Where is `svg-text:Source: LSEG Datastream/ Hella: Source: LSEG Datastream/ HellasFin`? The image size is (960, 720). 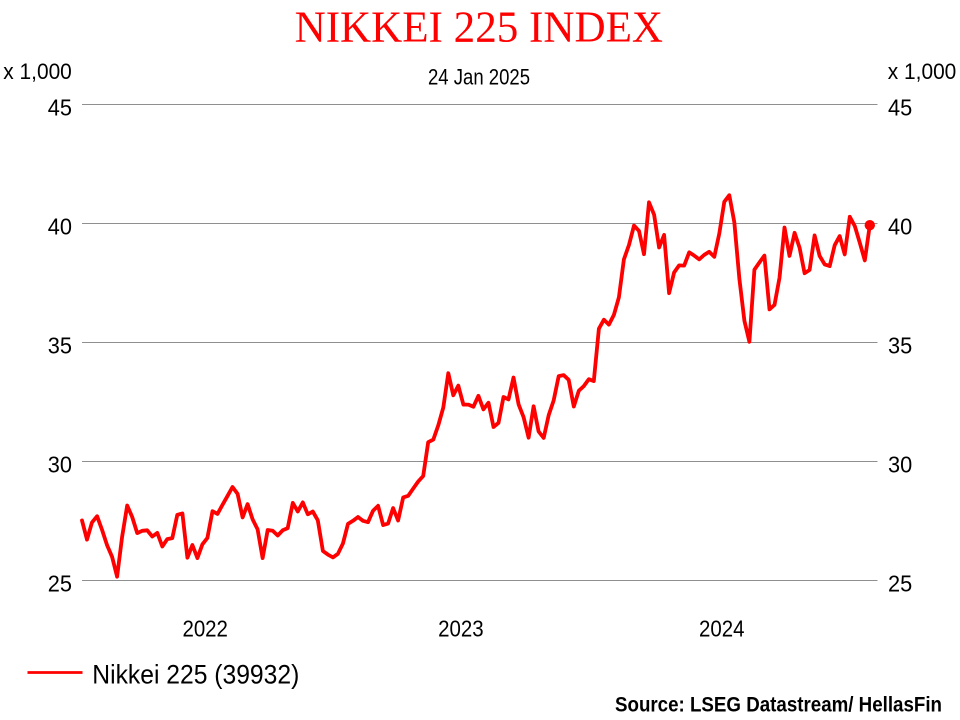 svg-text:Source: LSEG Datastream/ Hella: Source: LSEG Datastream/ HellasFin is located at coordinates (778, 705).